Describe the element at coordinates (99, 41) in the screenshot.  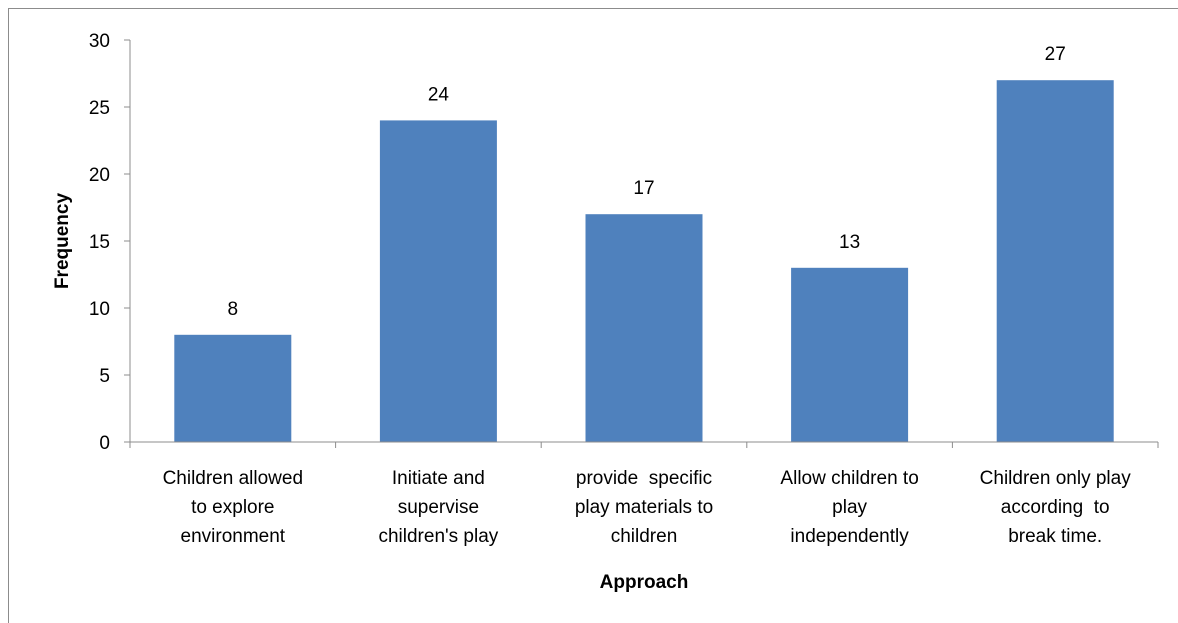
I see `y-tick-label: 30` at that location.